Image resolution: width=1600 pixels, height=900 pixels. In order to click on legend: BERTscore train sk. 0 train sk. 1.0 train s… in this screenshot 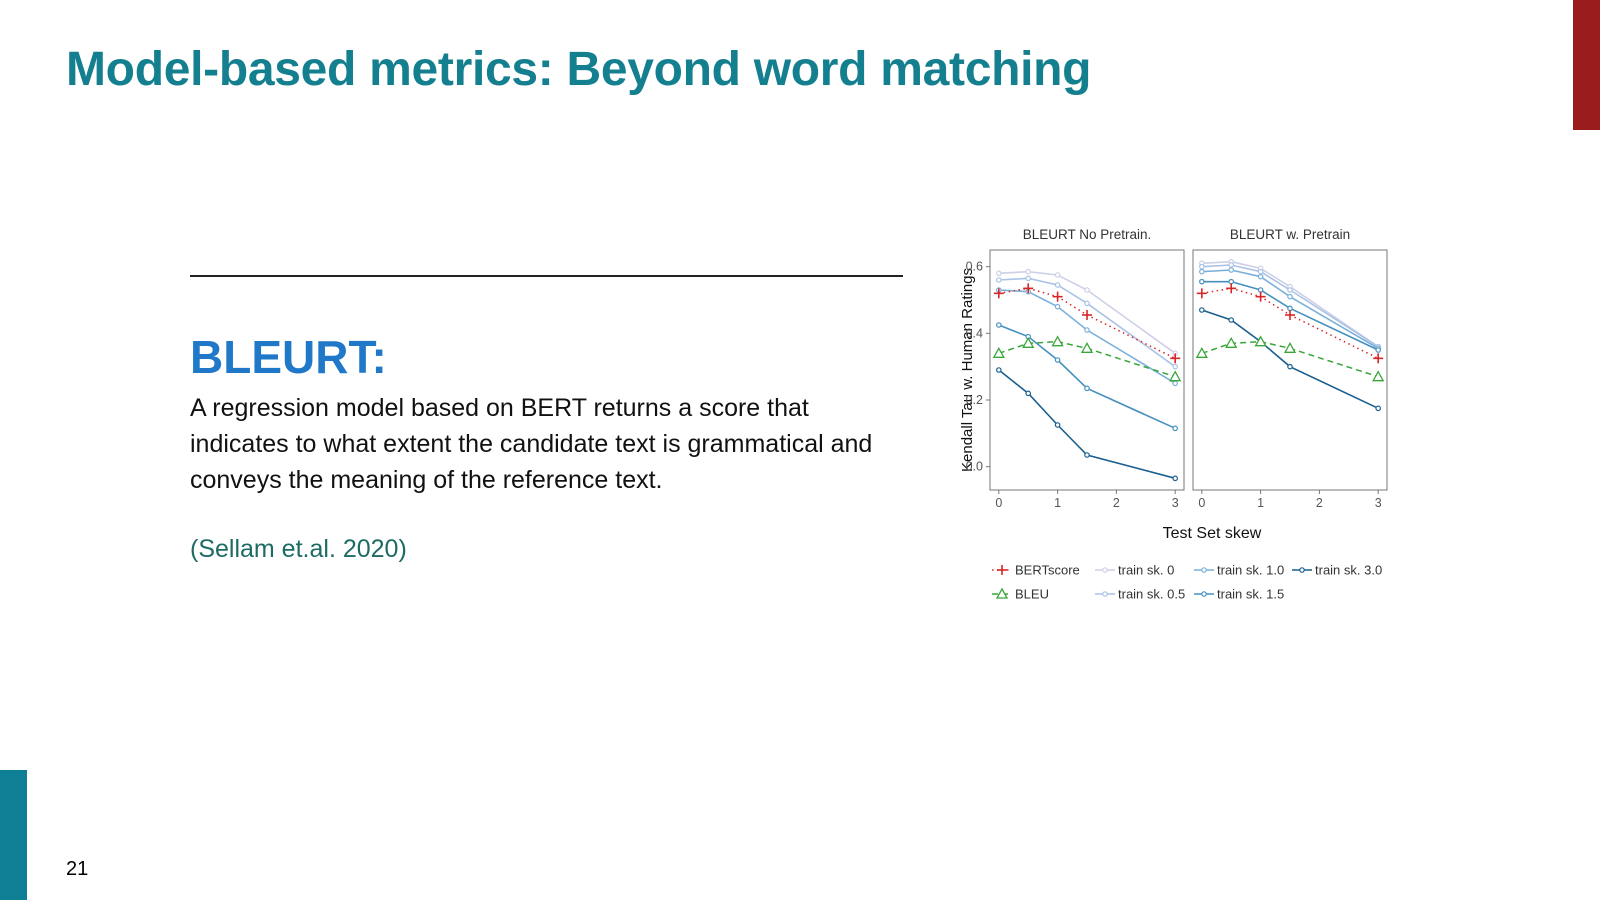, I will do `click(1187, 582)`.